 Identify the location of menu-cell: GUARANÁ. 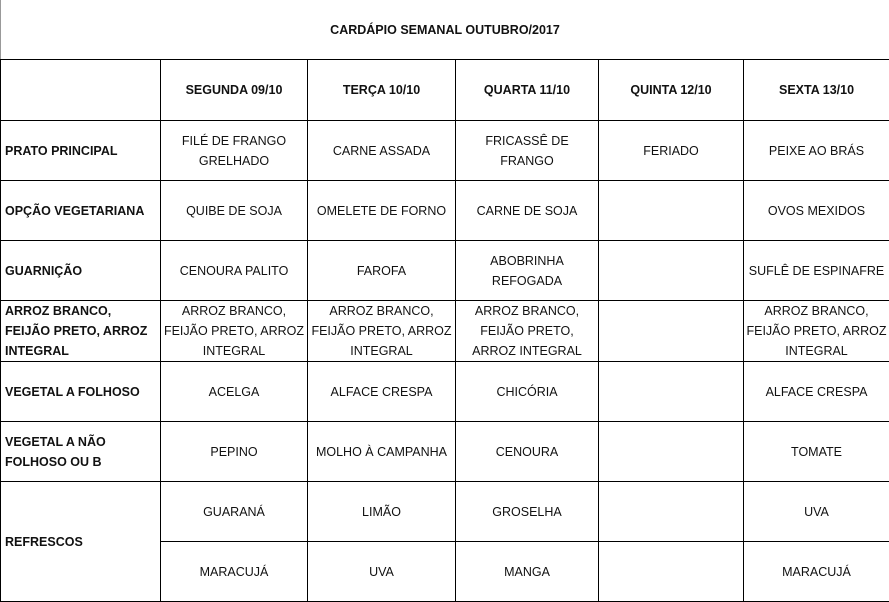
(234, 511).